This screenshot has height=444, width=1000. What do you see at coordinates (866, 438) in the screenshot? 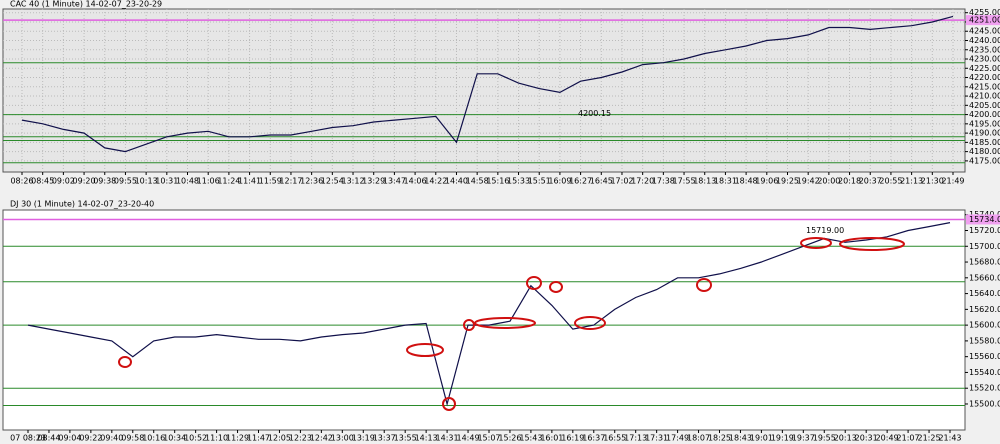
I see `x-tick-label: 20:31` at bounding box center [866, 438].